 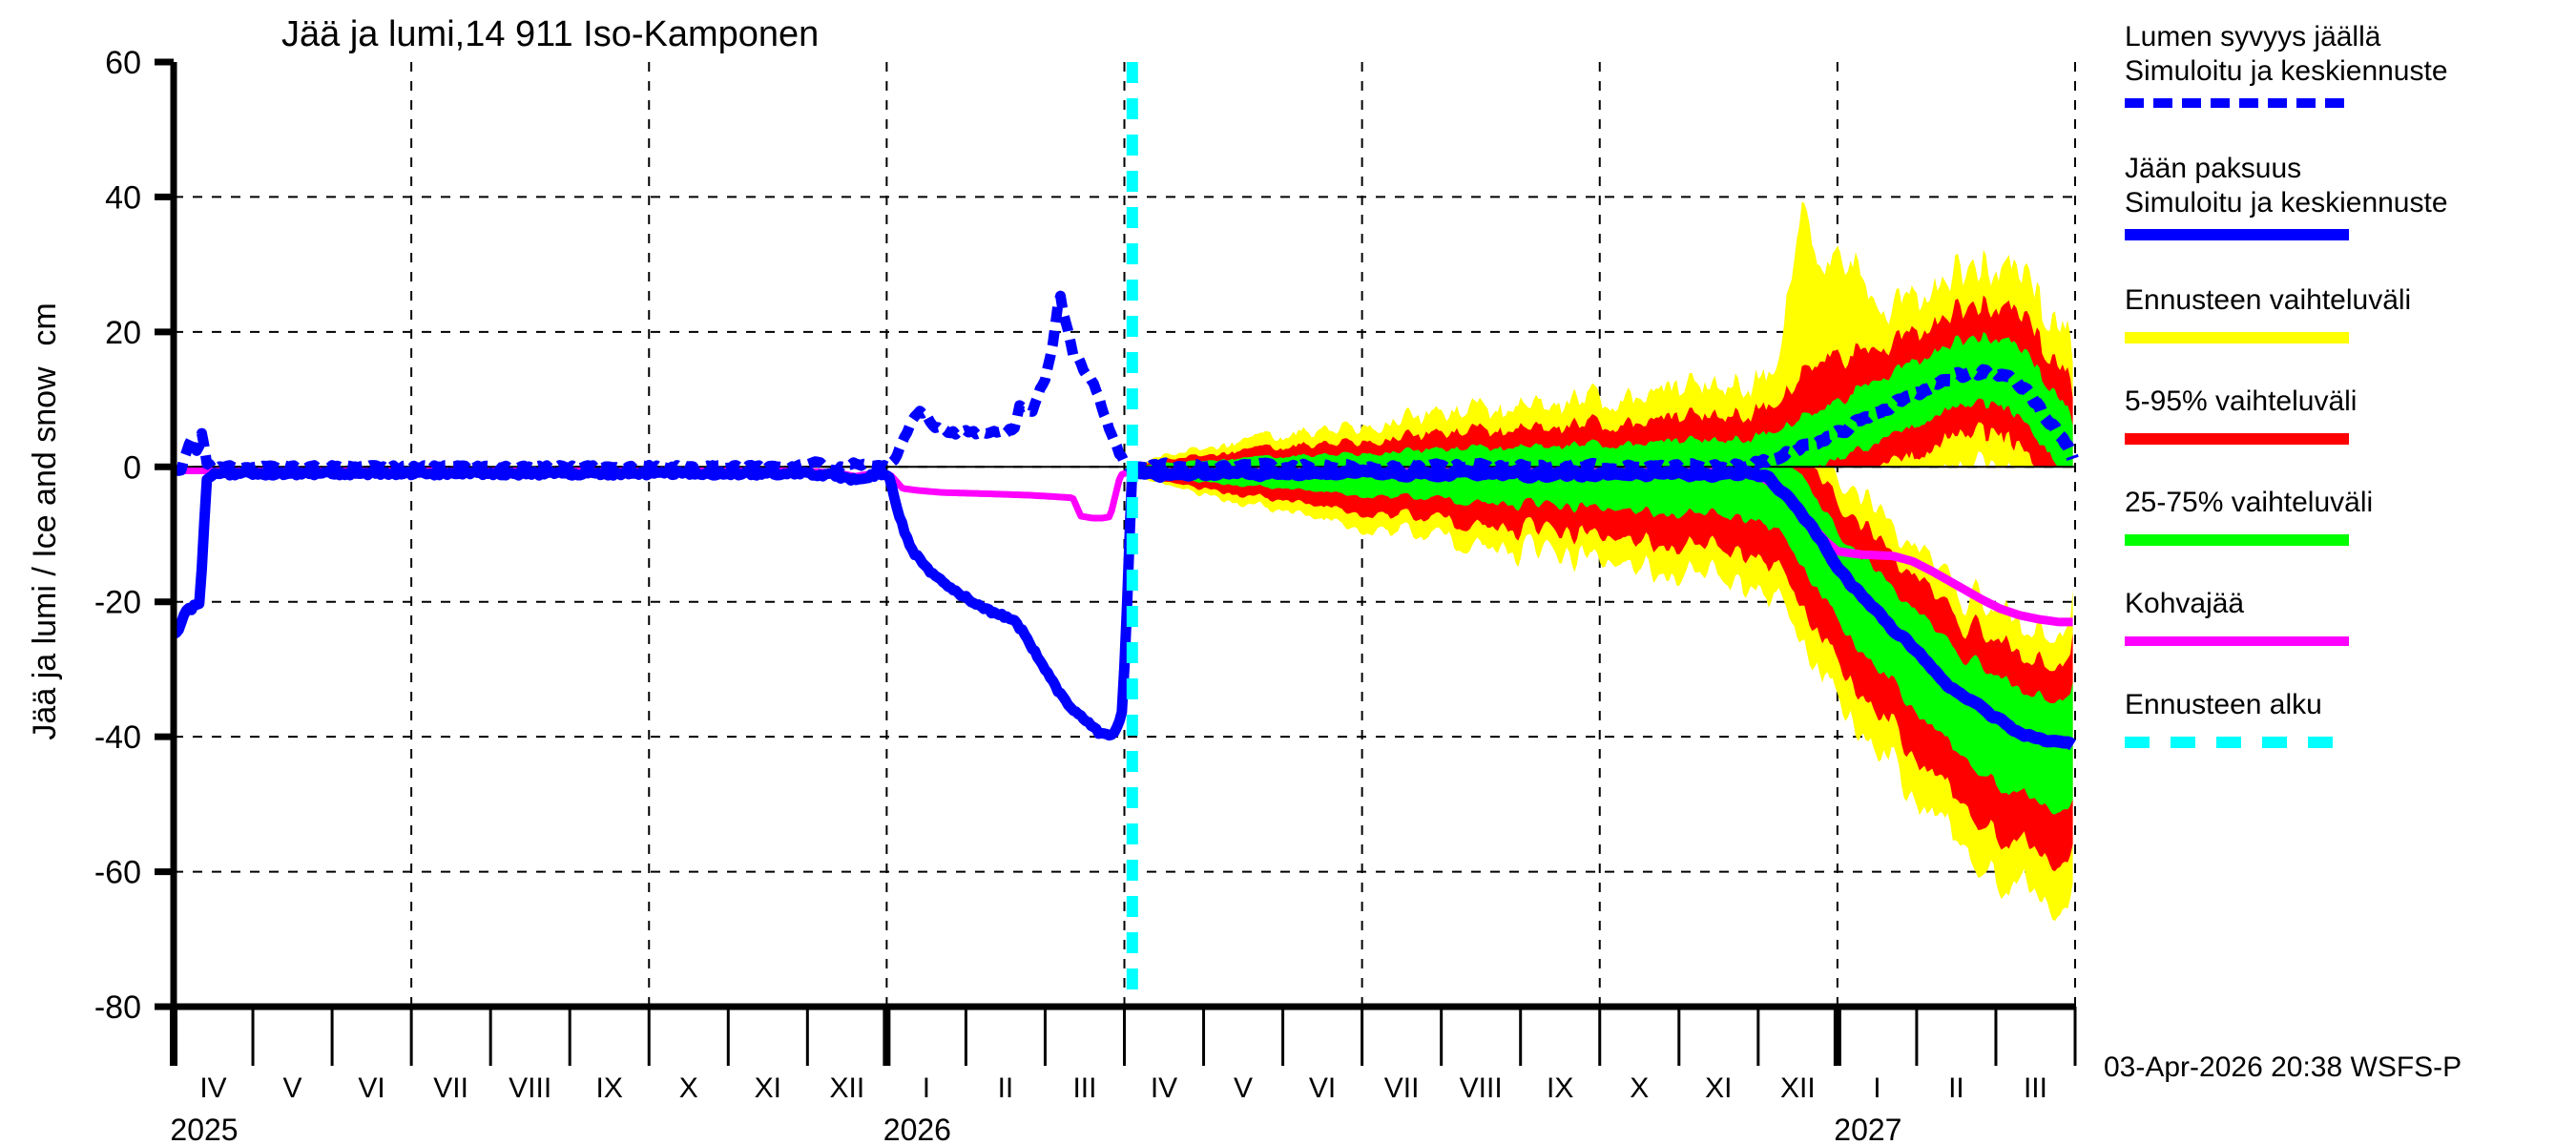 I want to click on legend-item-title: Kohvajää, so click(x=2184, y=603).